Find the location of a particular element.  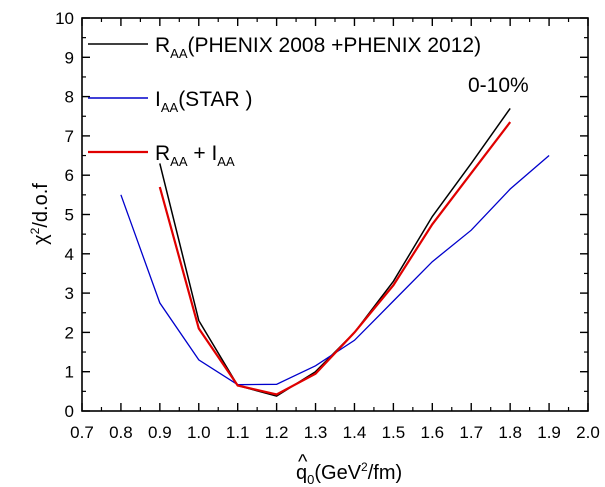

legend-label-combined: RAA + IAA is located at coordinates (195, 155).